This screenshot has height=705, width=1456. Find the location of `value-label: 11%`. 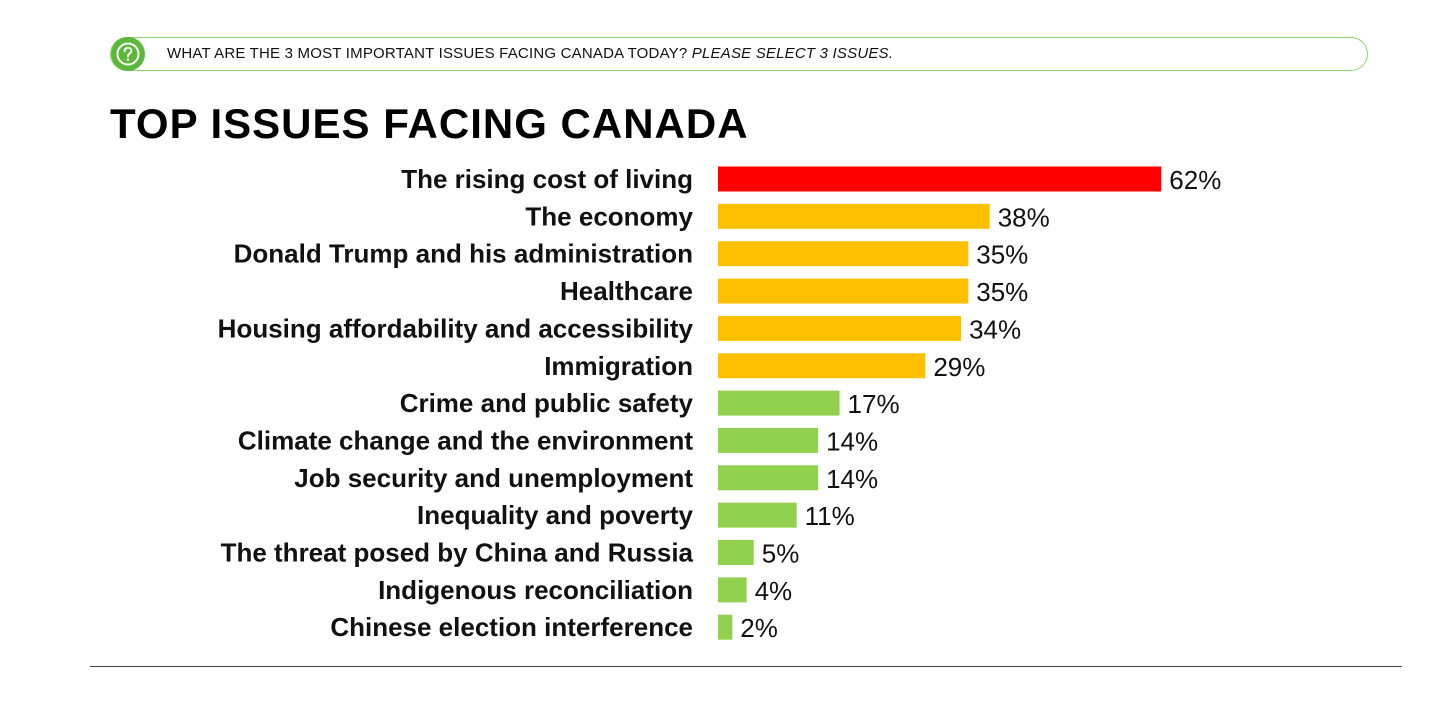

value-label: 11% is located at coordinates (830, 516).